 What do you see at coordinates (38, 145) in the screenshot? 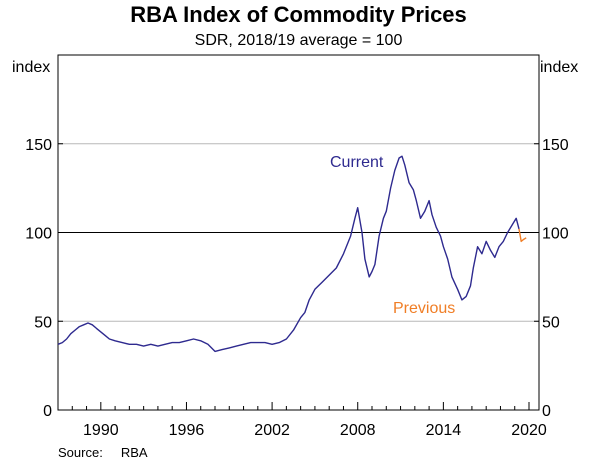
I see `y-tick-label-left: 150` at bounding box center [38, 145].